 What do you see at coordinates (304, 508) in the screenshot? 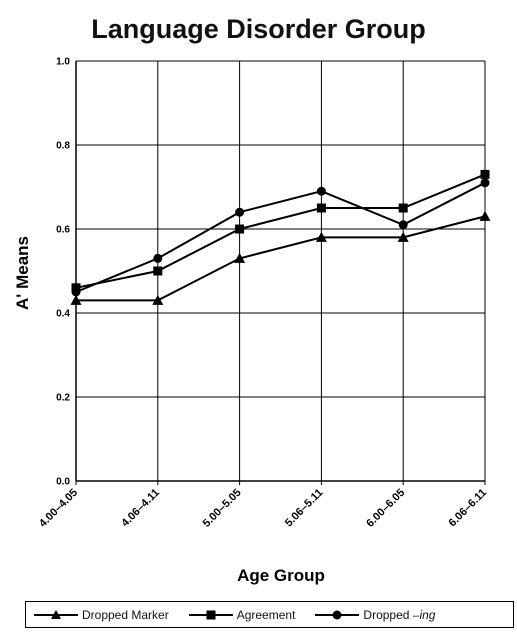
I see `x-tick-label: 5.06–5.11` at bounding box center [304, 508].